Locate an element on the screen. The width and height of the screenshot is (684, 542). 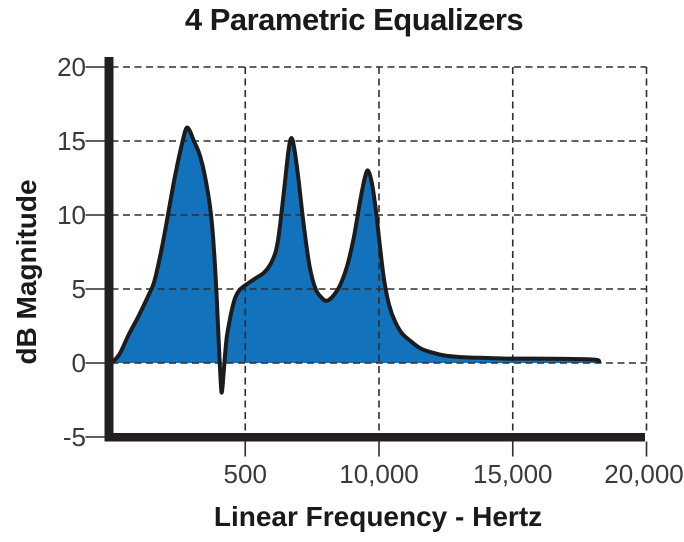
y-tick-label--5: -5 is located at coordinates (74, 437).